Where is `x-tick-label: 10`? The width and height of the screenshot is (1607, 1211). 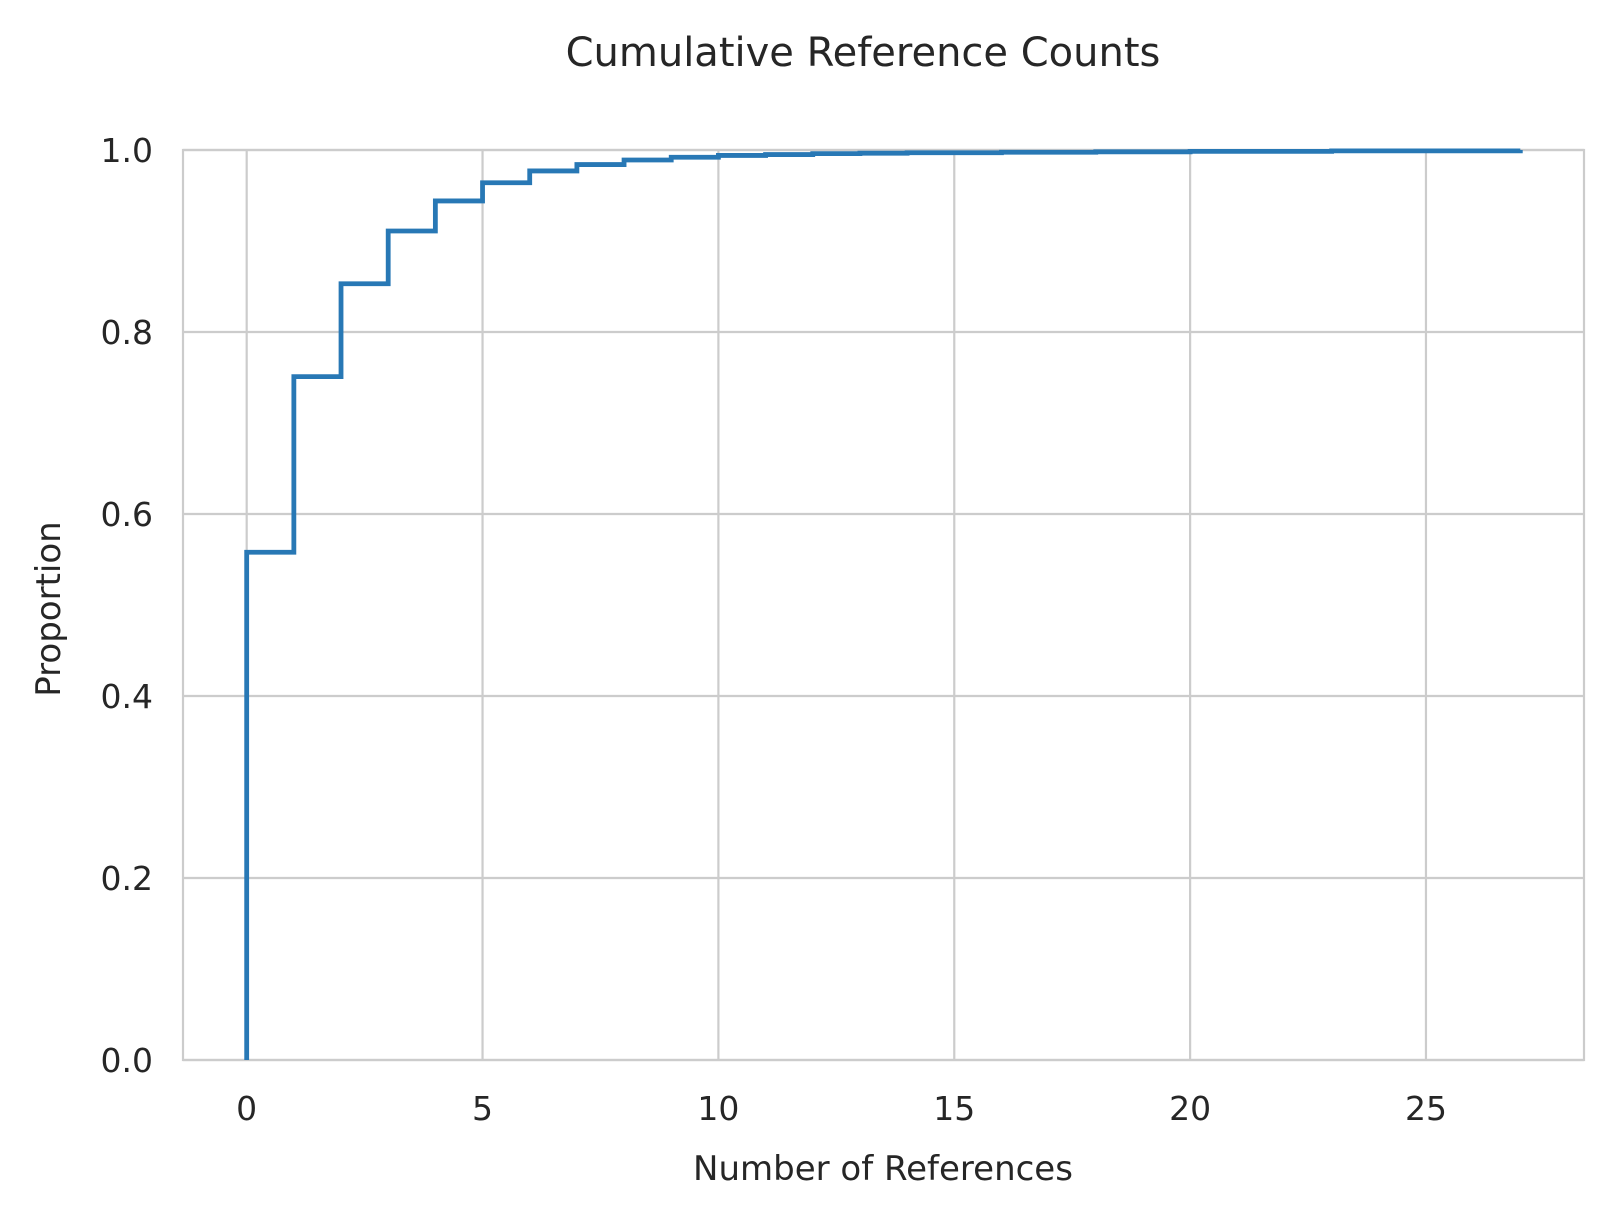
x-tick-label: 10 is located at coordinates (718, 1108).